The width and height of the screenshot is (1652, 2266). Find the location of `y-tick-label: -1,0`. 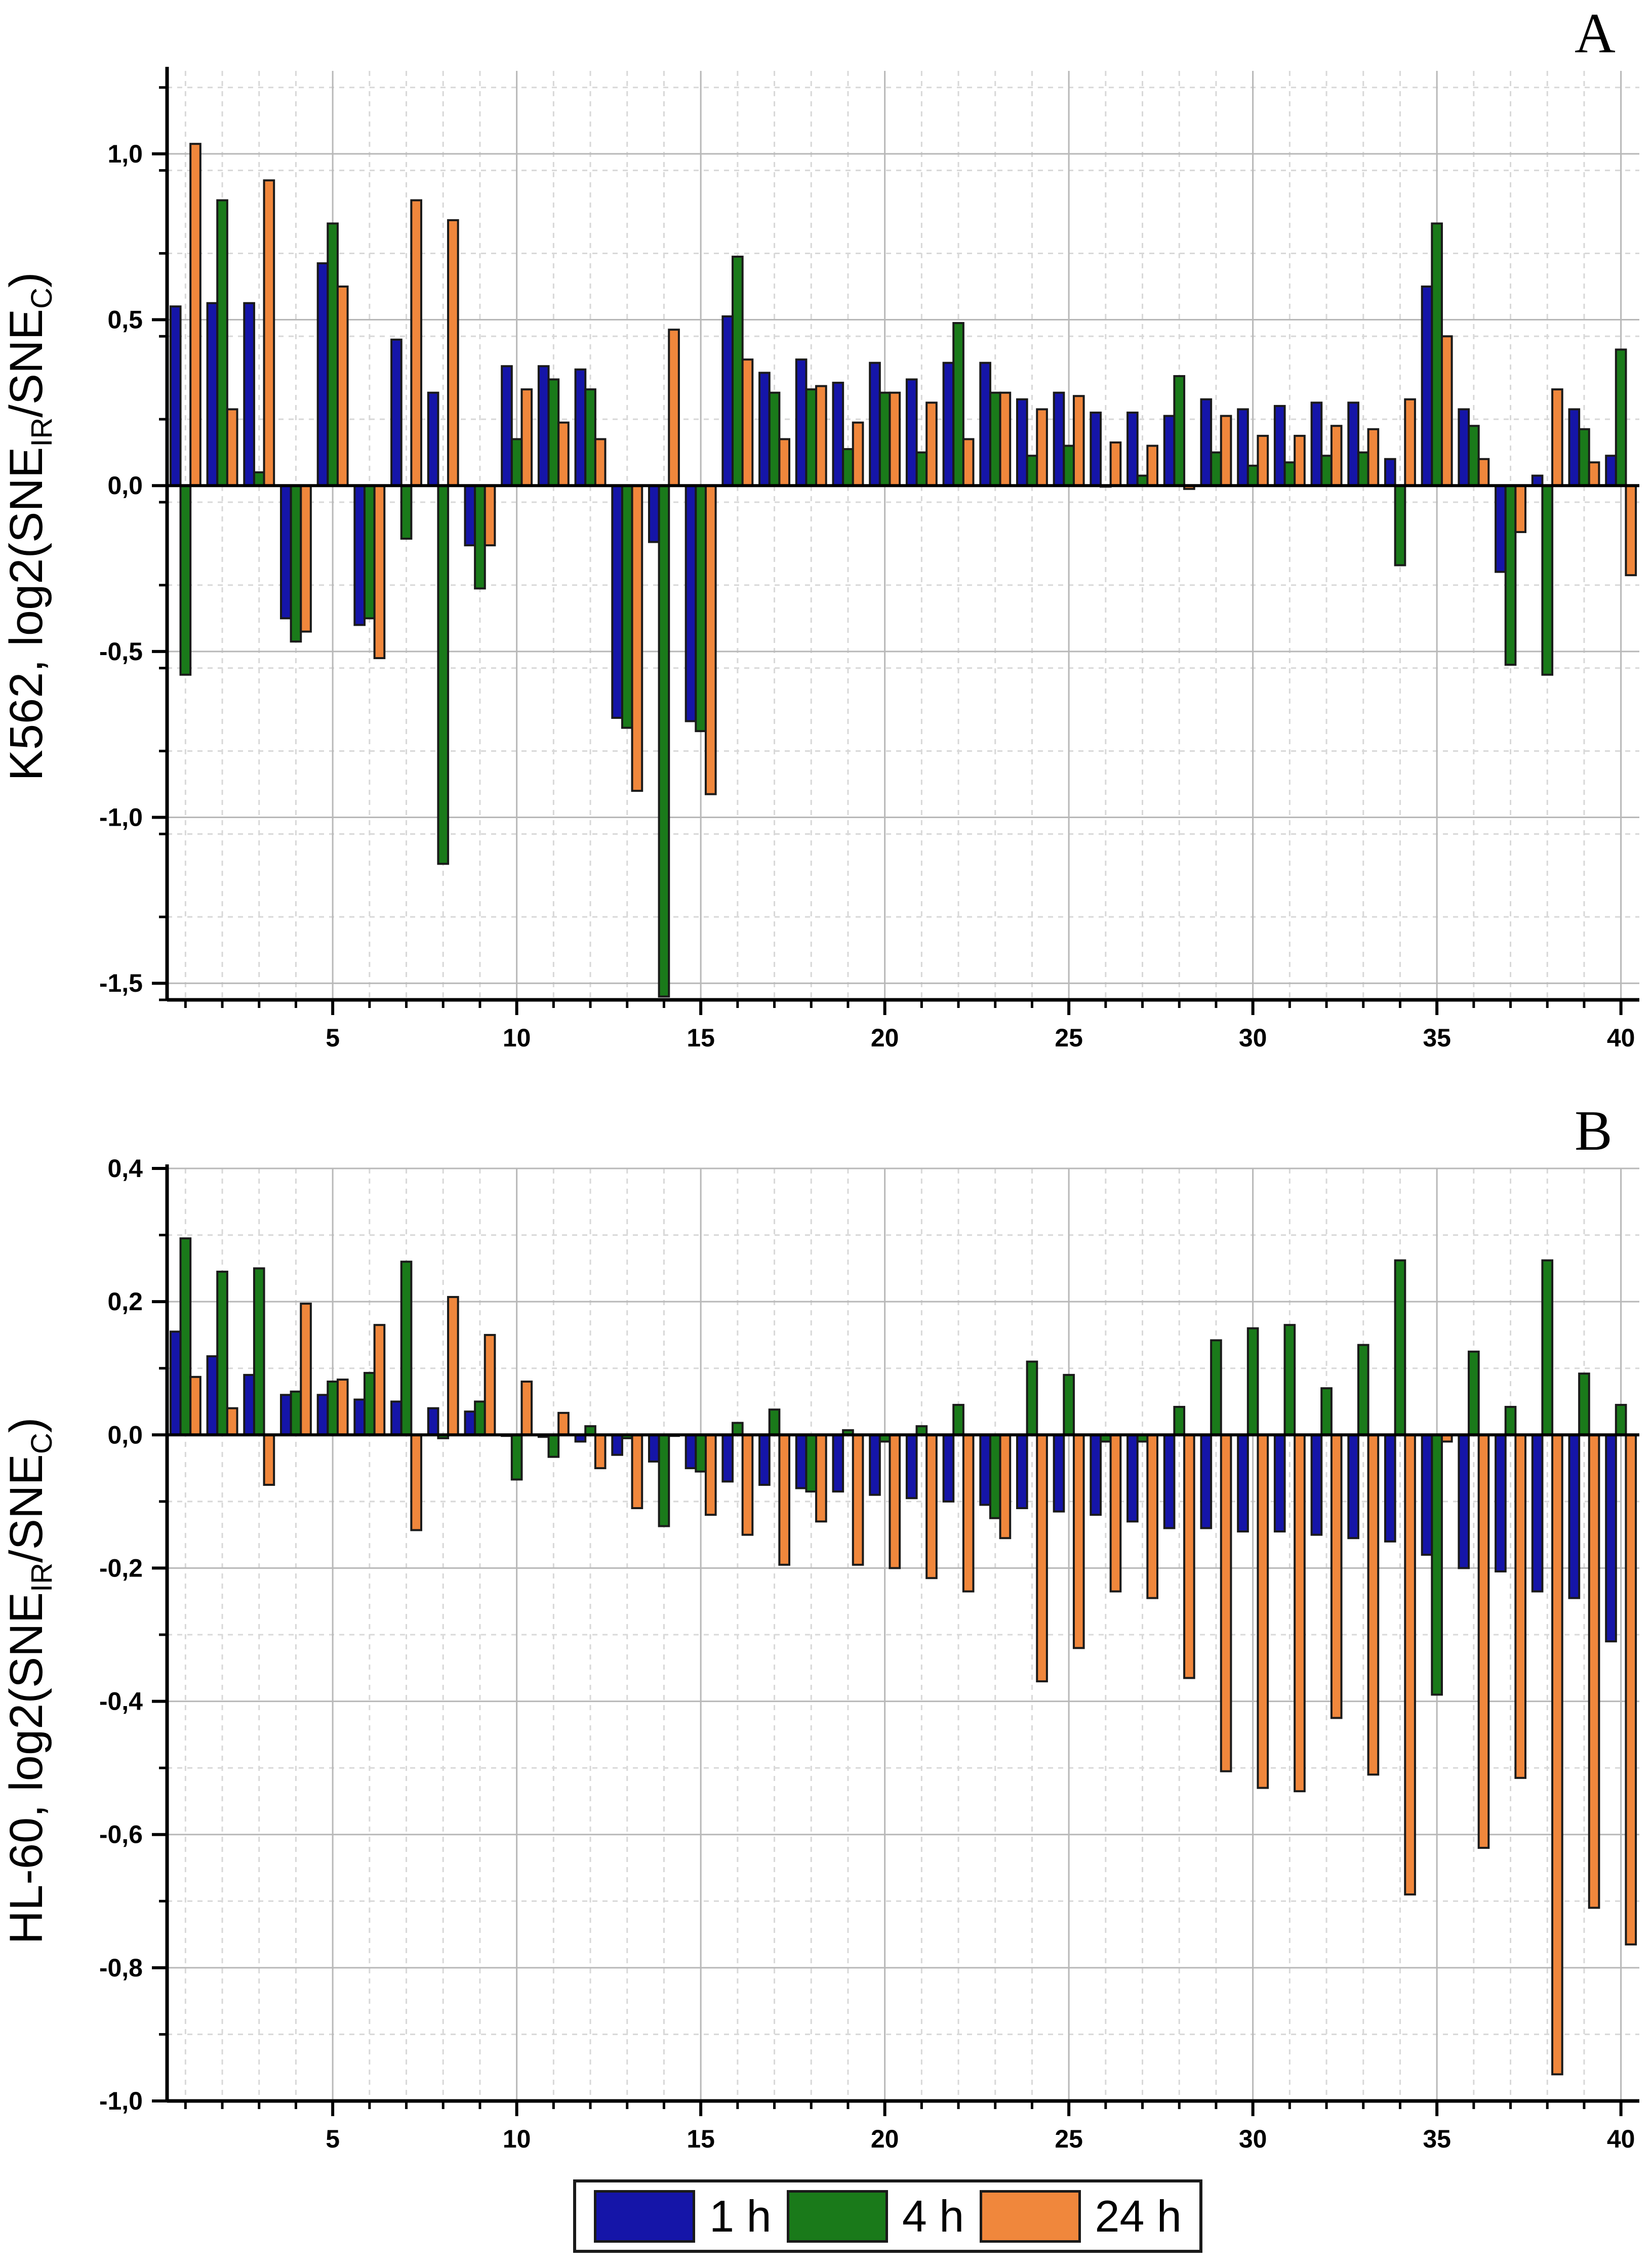

y-tick-label: -1,0 is located at coordinates (121, 818).